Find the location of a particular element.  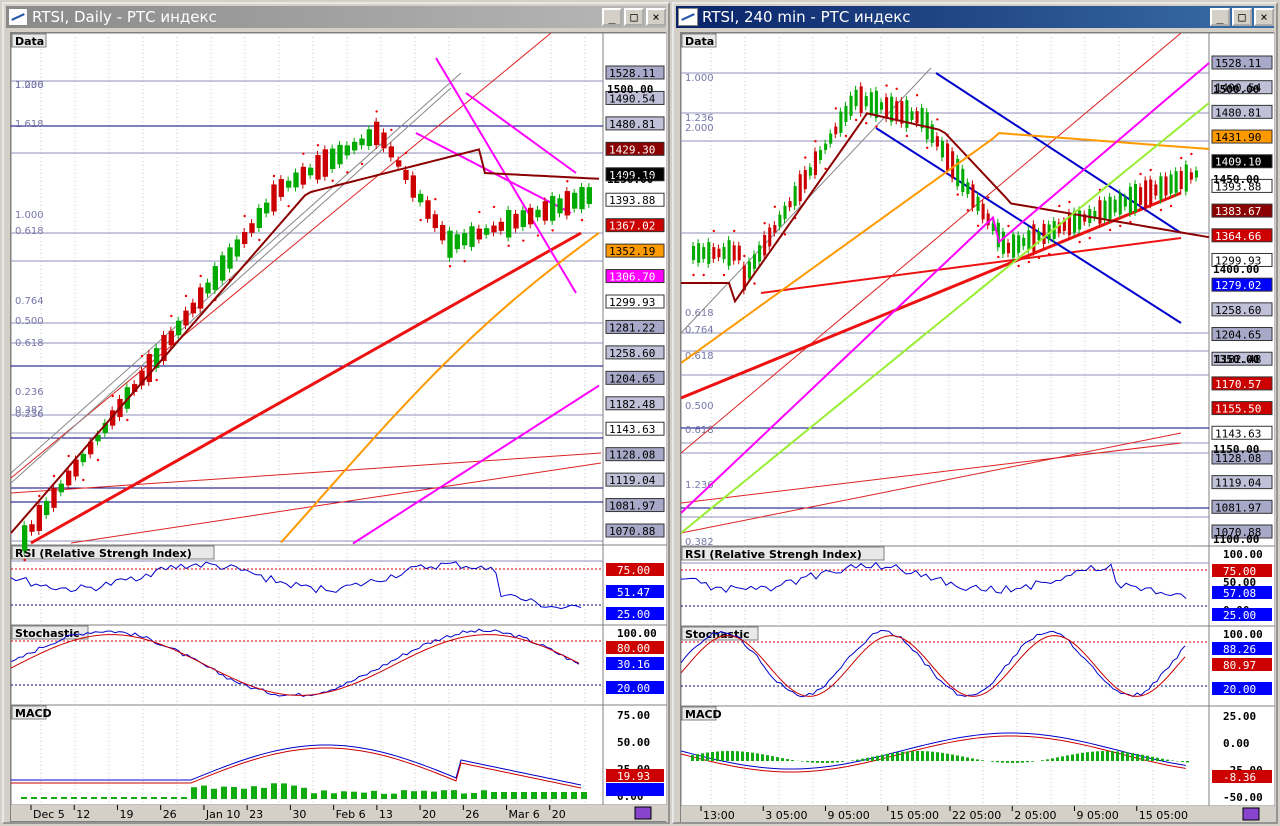

fib-label: 1.000 is located at coordinates (699, 78).